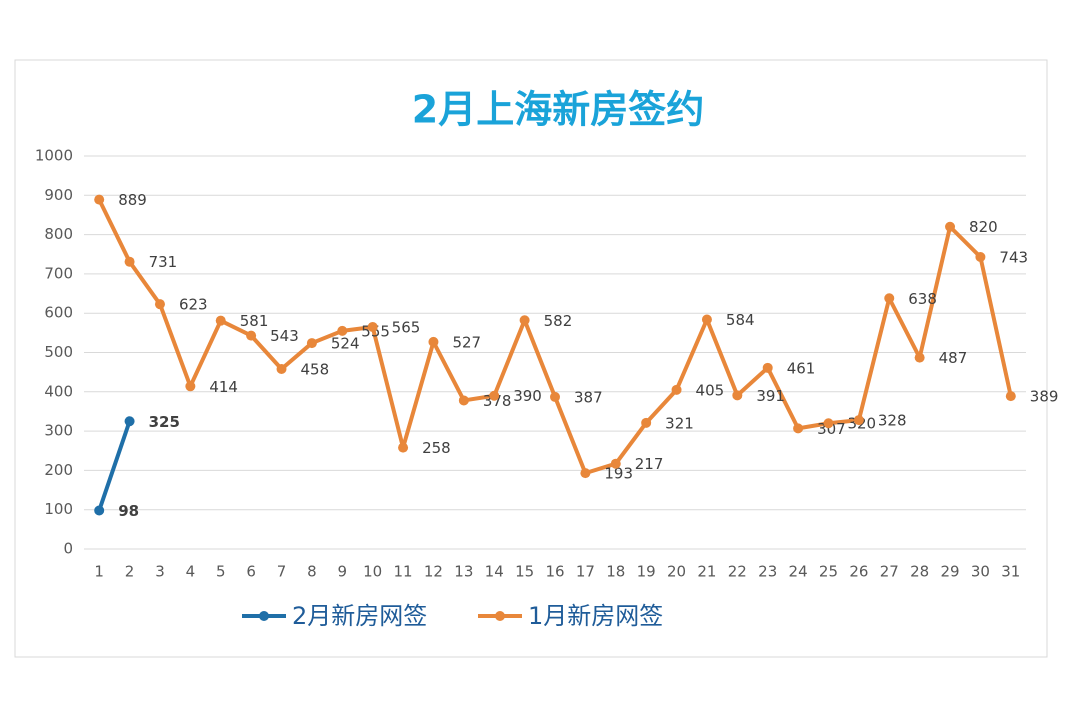  I want to click on x-tick-label: 27, so click(889, 572).